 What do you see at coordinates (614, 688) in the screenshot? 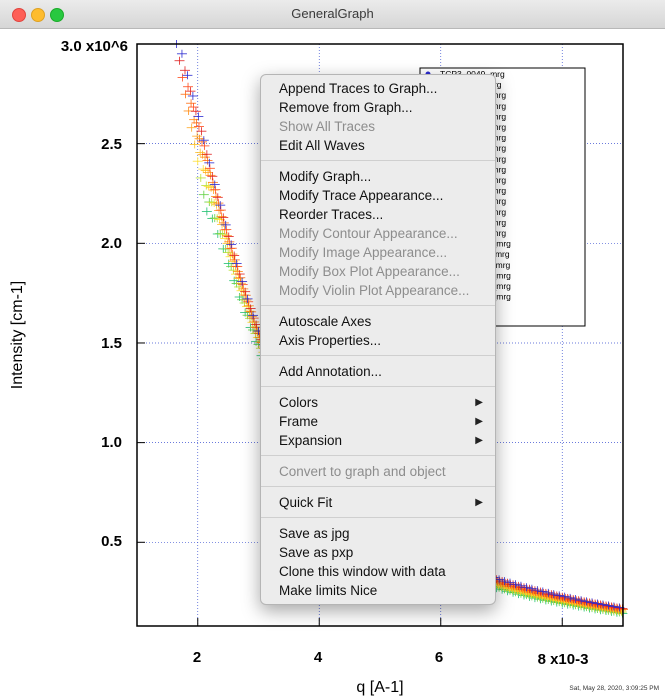
I see `timestamp: Sat, May 28, 2020, 3:09:25 PM` at bounding box center [614, 688].